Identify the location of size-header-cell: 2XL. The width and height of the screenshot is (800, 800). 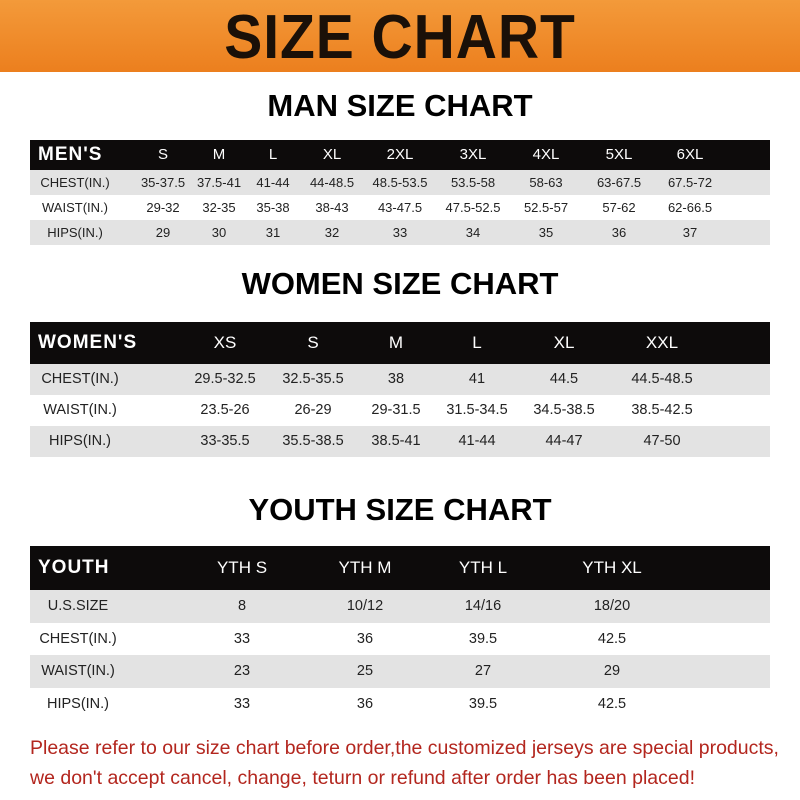
(400, 154).